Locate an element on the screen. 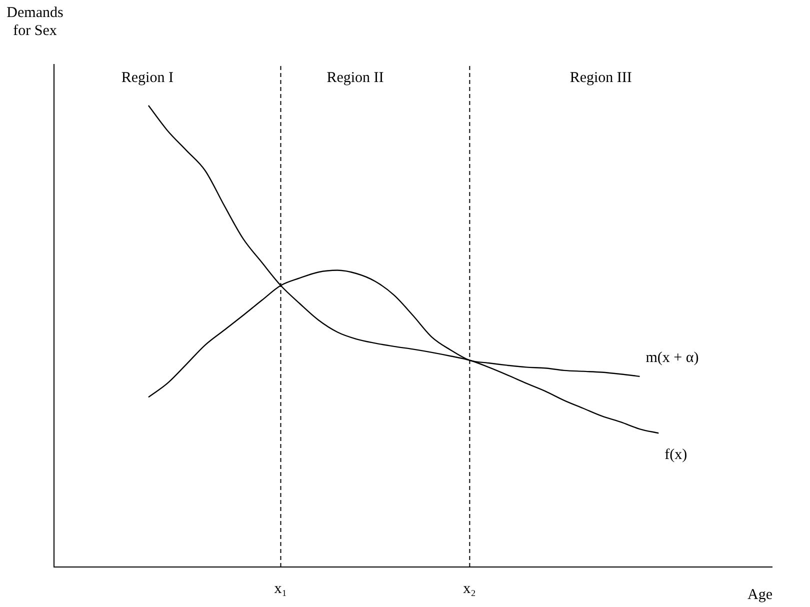 Image resolution: width=810 pixels, height=607 pixels. x-tick-label: x₂ is located at coordinates (469, 589).